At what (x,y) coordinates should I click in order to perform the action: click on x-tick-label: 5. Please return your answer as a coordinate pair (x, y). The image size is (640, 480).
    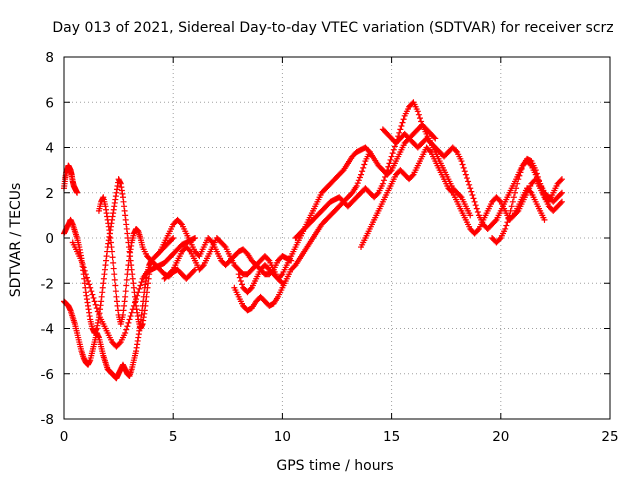
    Looking at the image, I should click on (173, 437).